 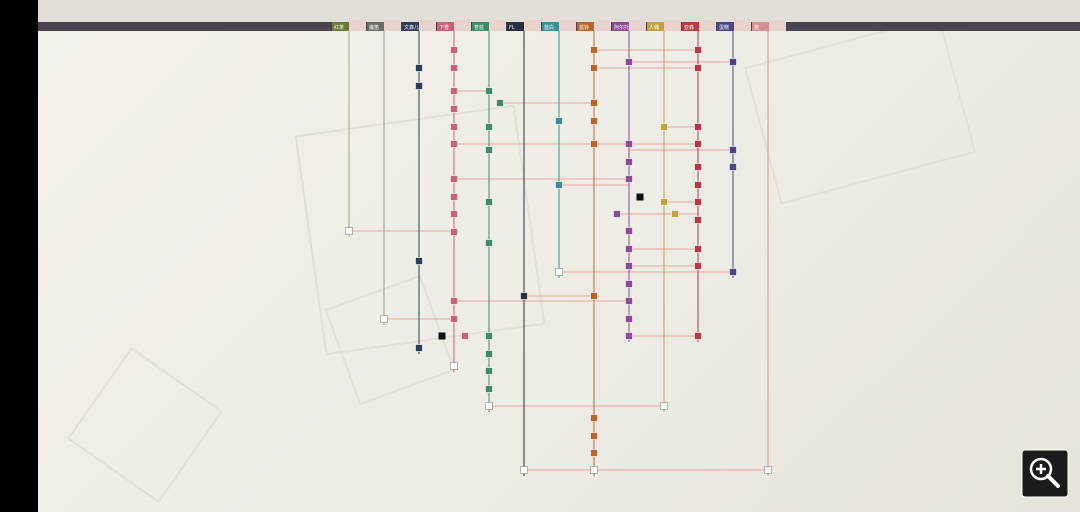 What do you see at coordinates (479, 27) in the screenshot?
I see `tab-label: 苍蓝` at bounding box center [479, 27].